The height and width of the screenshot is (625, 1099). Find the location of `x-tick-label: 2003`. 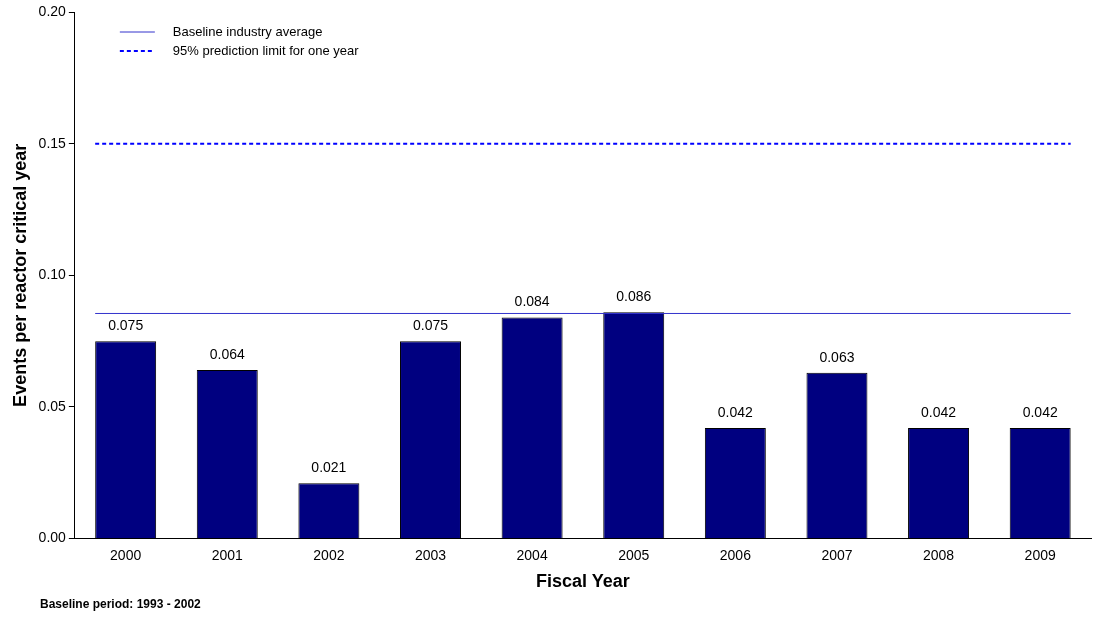

x-tick-label: 2003 is located at coordinates (430, 554).